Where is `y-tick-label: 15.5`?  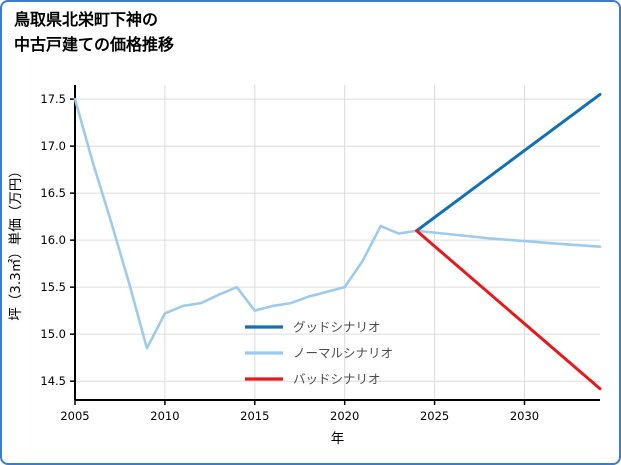
y-tick-label: 15.5 is located at coordinates (53, 287).